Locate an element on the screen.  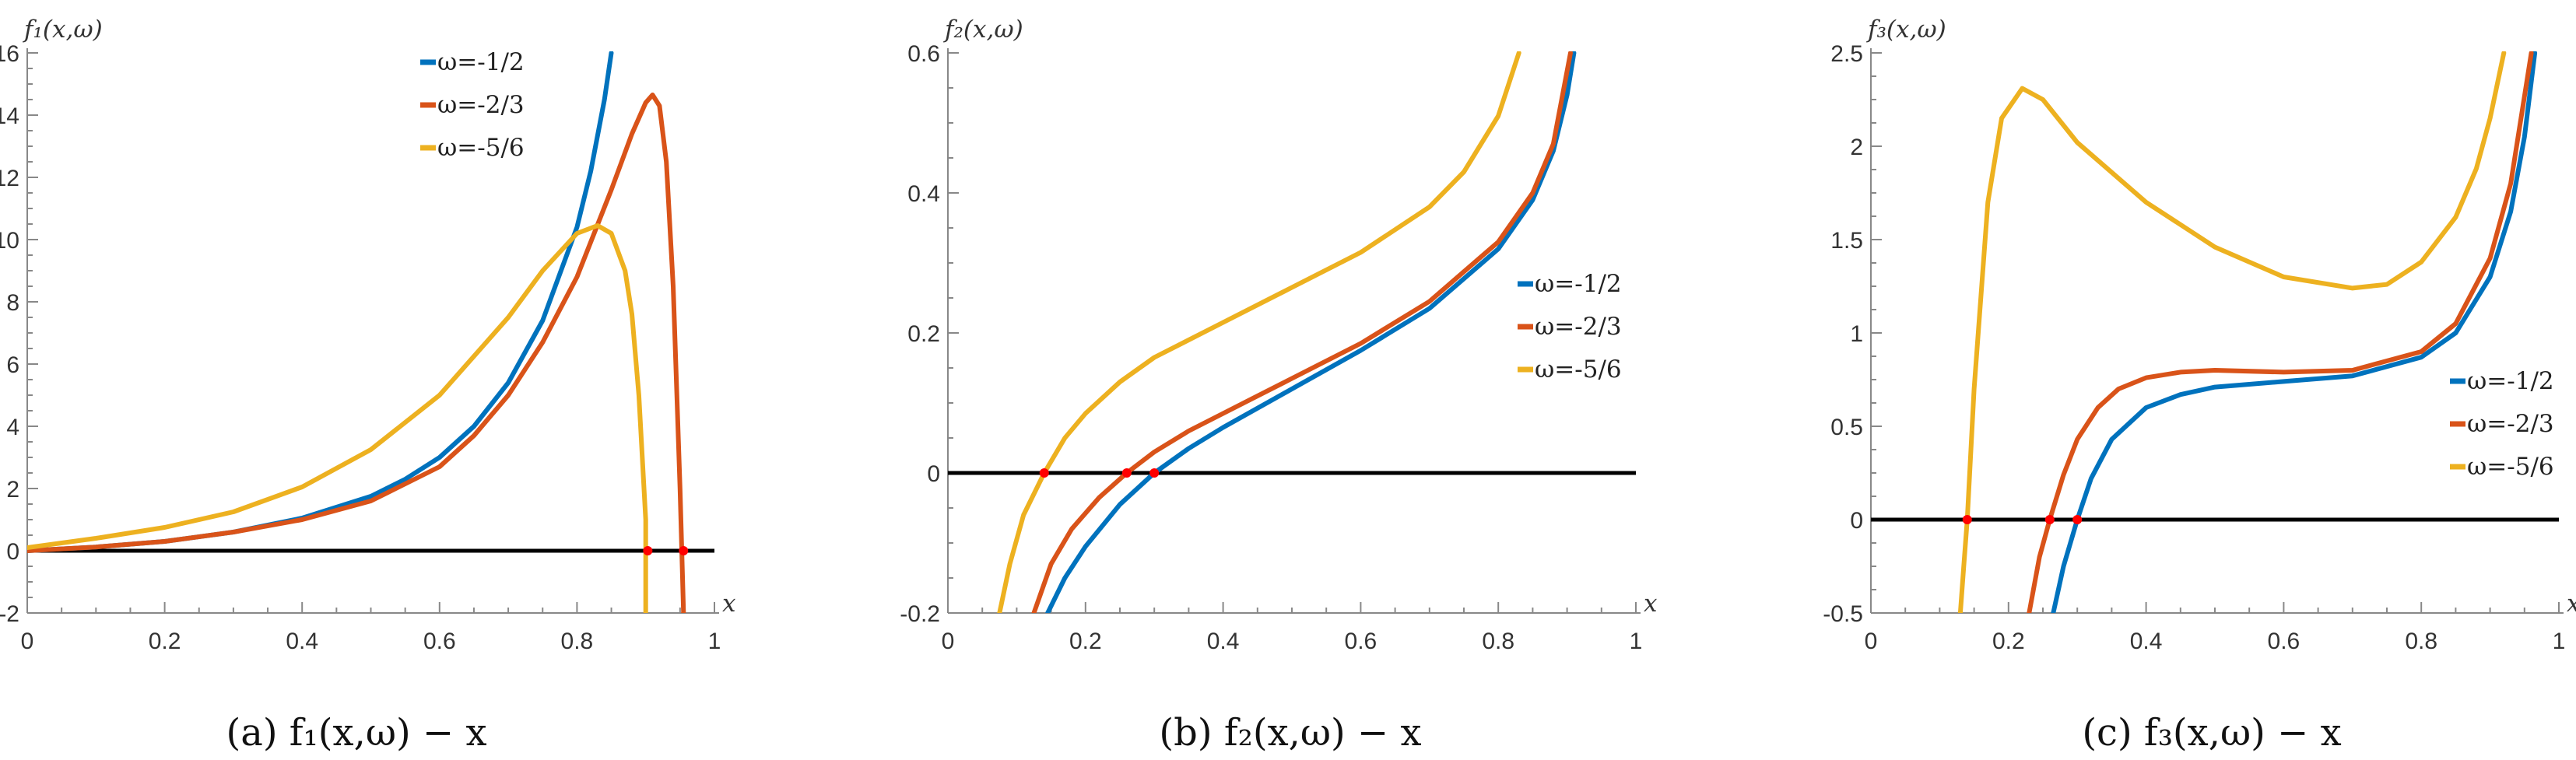
y-axis-label: f₂(x,ω) is located at coordinates (983, 30).